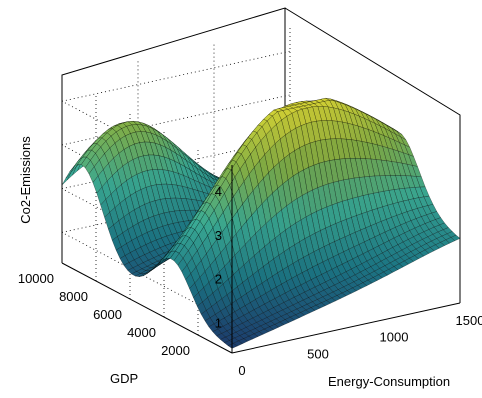 This screenshot has height=398, width=482. What do you see at coordinates (218, 322) in the screenshot?
I see `z-tick-label-1: 1` at bounding box center [218, 322].